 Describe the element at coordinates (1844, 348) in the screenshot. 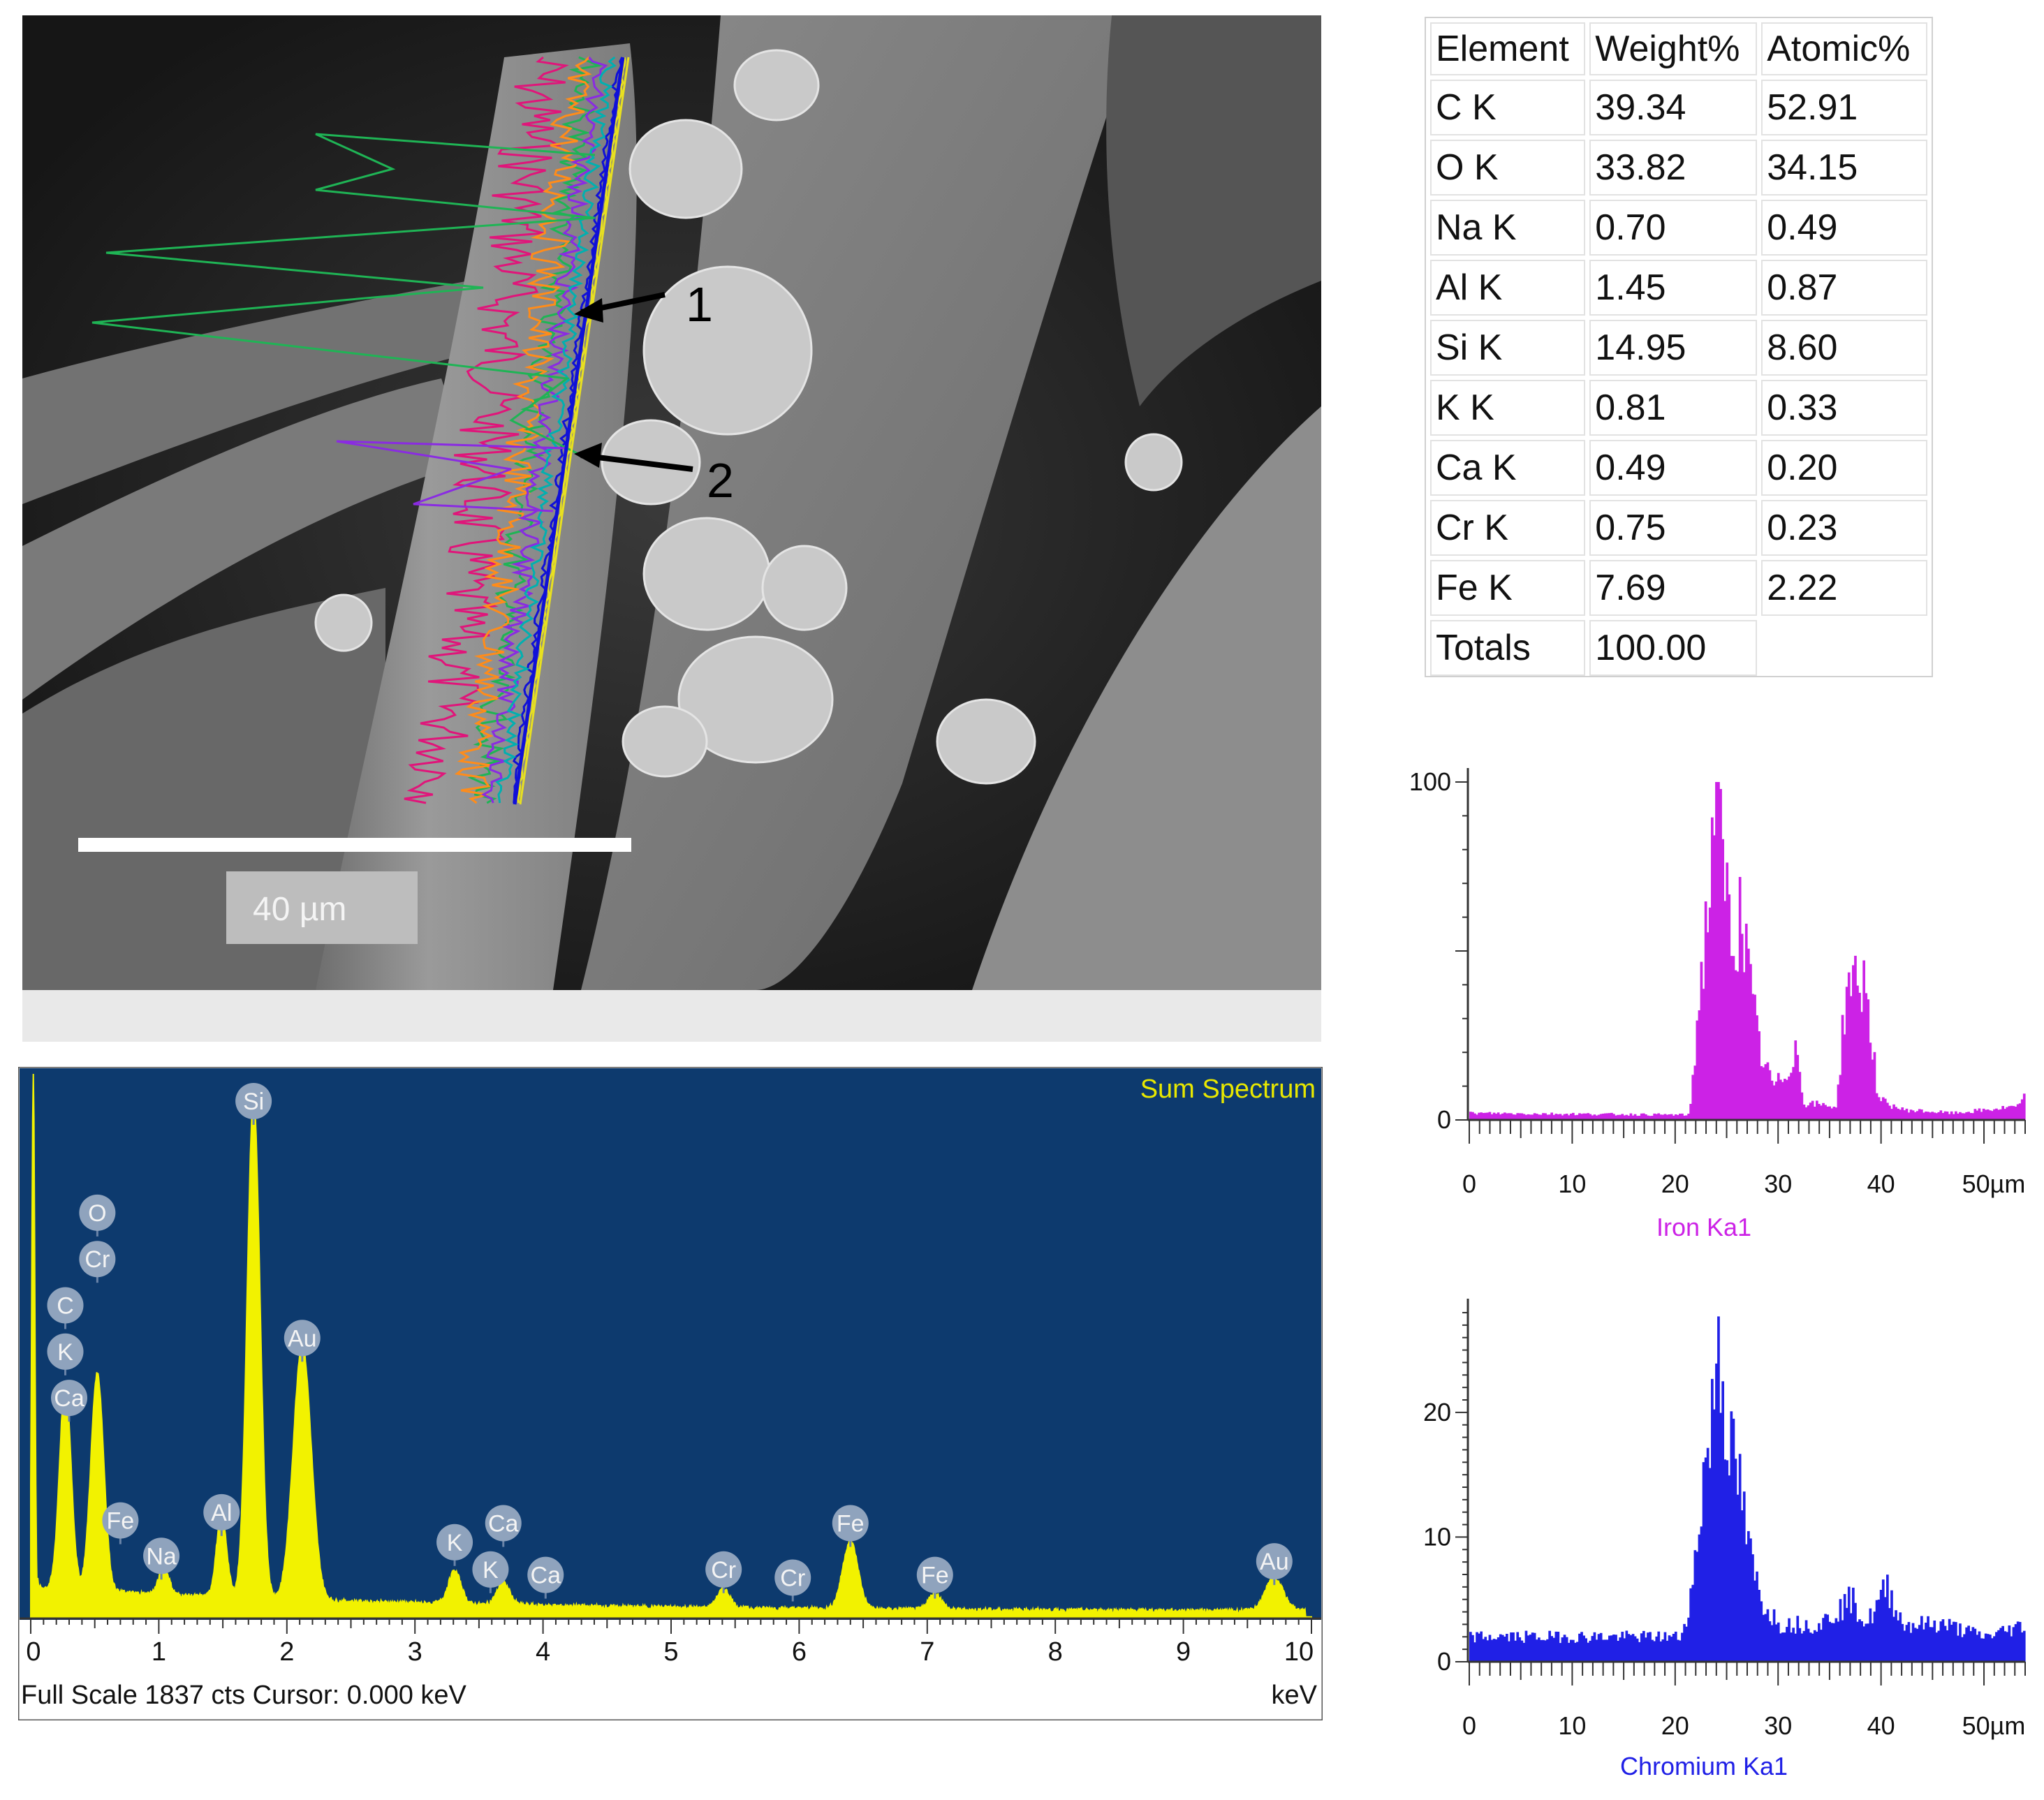

I see `atomic-cell: 8.60` at that location.